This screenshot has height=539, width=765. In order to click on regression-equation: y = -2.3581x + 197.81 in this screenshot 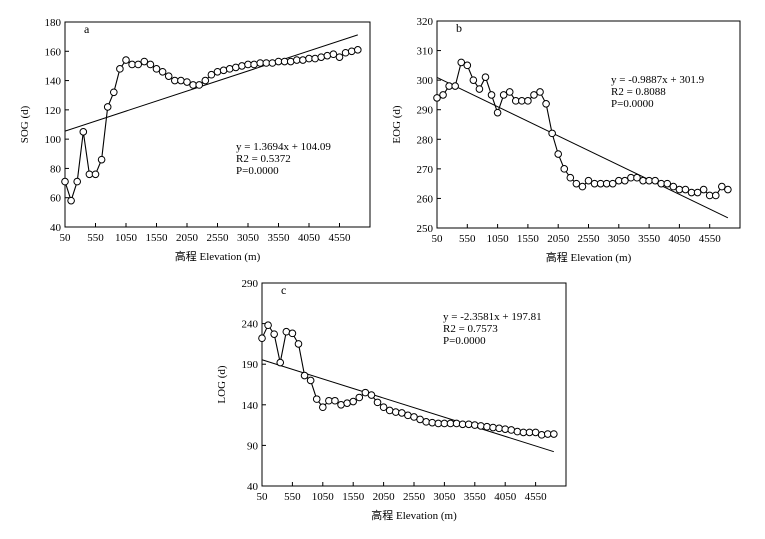, I will do `click(492, 317)`.